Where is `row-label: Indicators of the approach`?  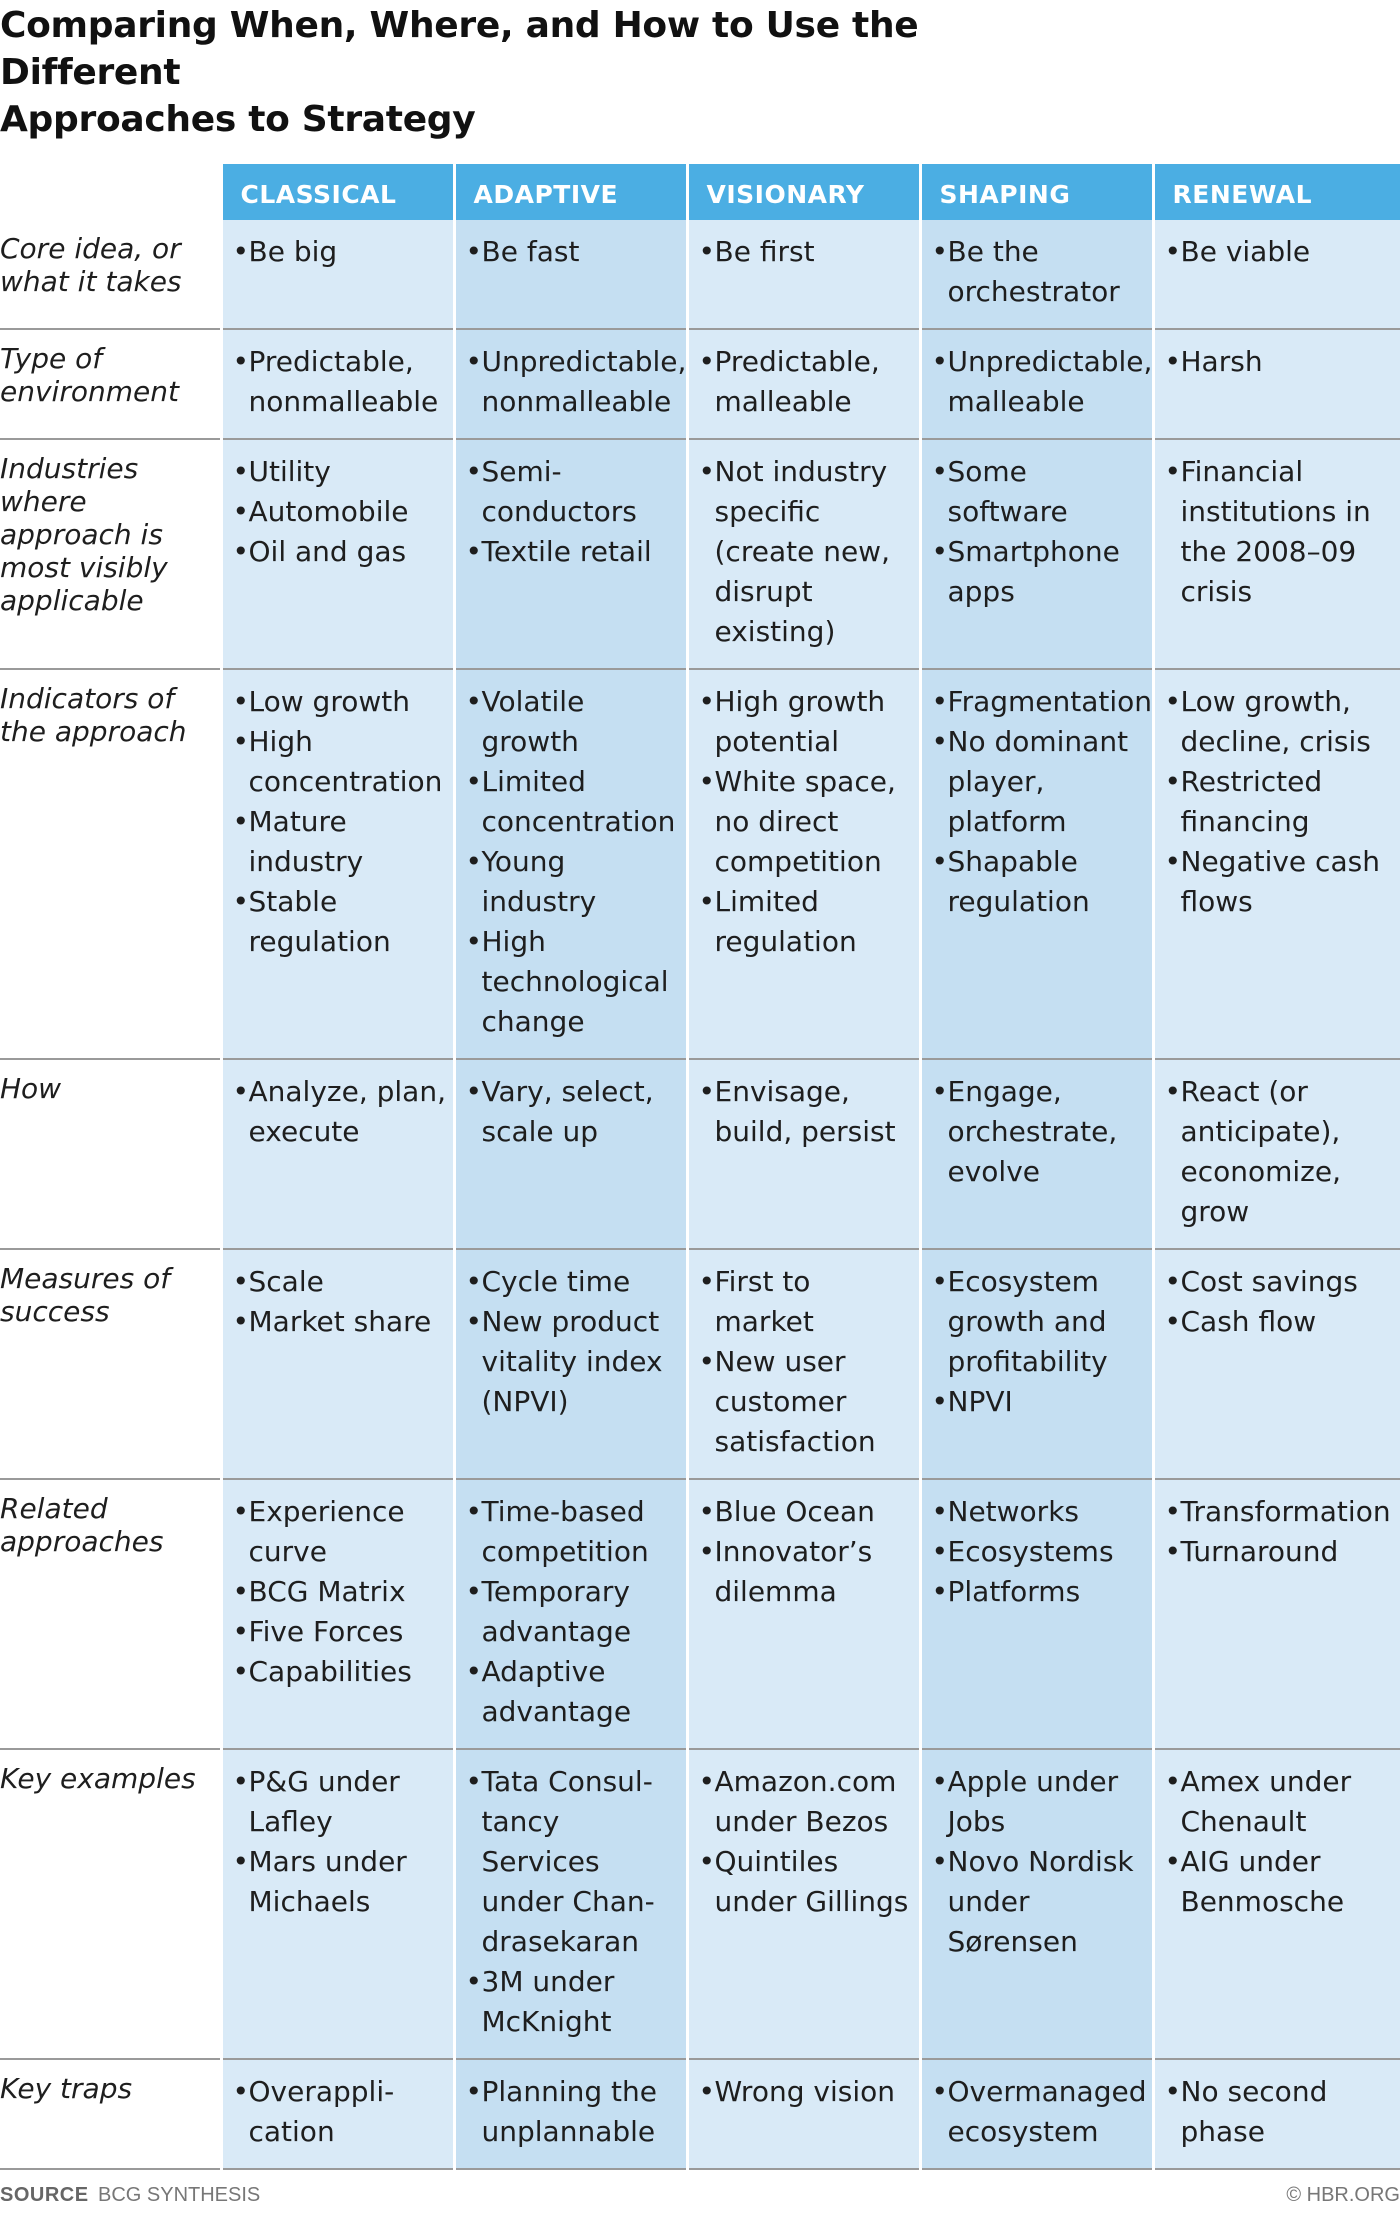 row-label: Indicators of the approach is located at coordinates (110, 864).